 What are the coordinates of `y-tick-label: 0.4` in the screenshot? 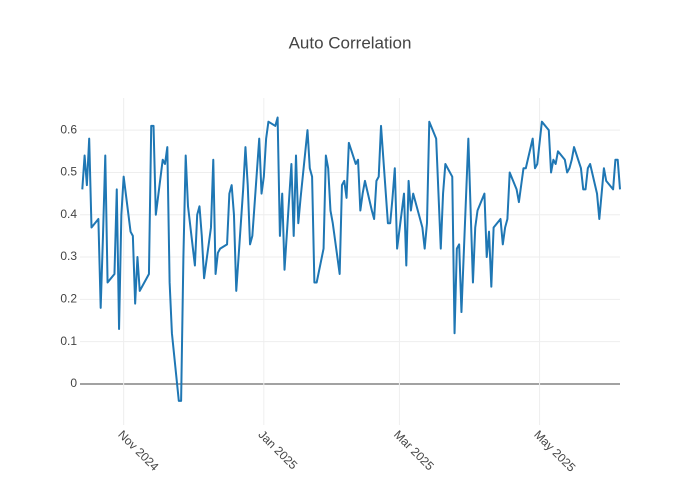 It's located at (68, 214).